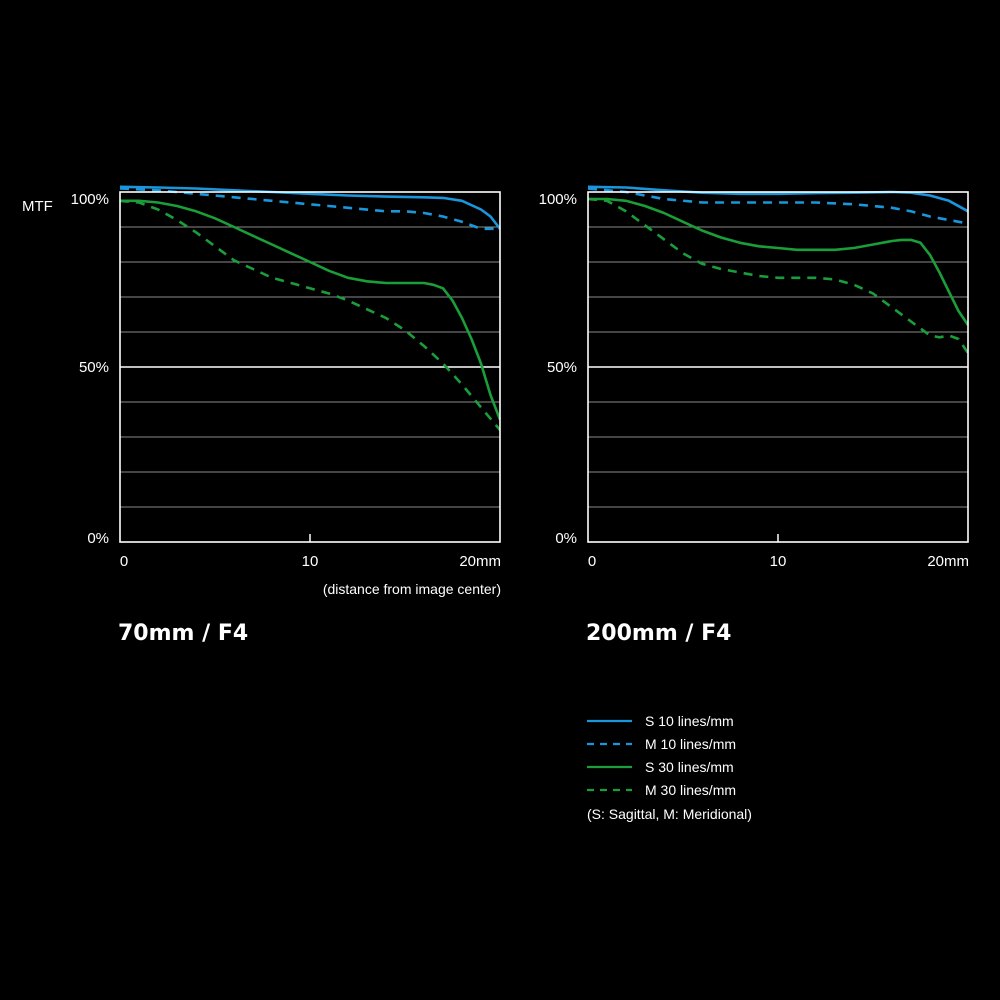  Describe the element at coordinates (690, 790) in the screenshot. I see `legend-label-m30: M 30 lines/mm` at that location.